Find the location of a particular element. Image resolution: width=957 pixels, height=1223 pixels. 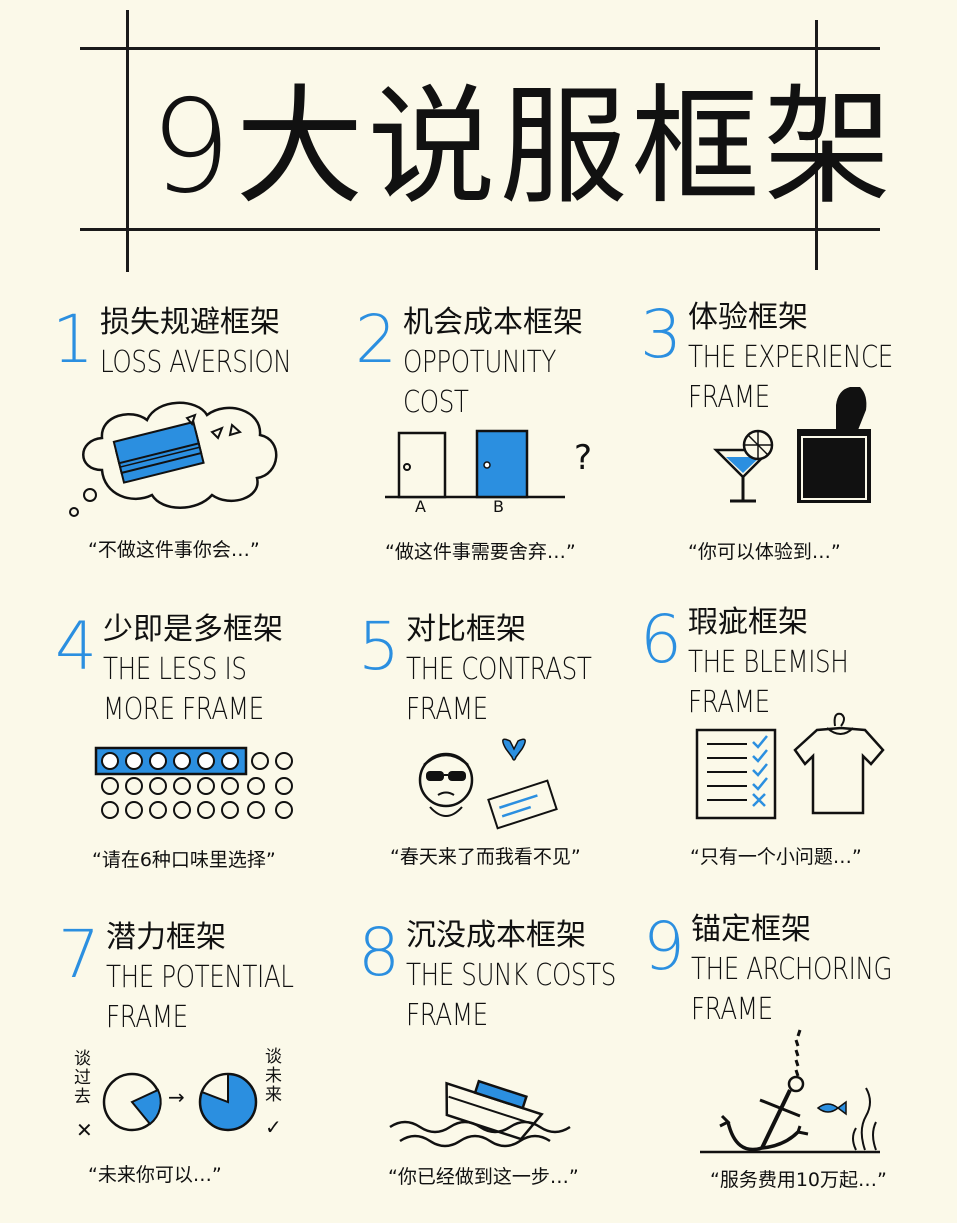

pie-charts-icon is located at coordinates (180, 1102).